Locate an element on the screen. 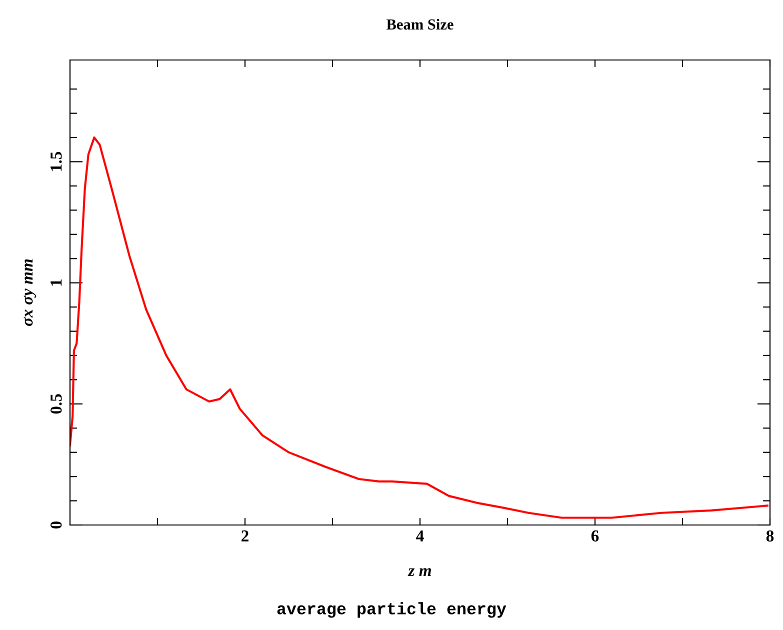 The height and width of the screenshot is (630, 783). x-tick-label: 4 is located at coordinates (420, 536).